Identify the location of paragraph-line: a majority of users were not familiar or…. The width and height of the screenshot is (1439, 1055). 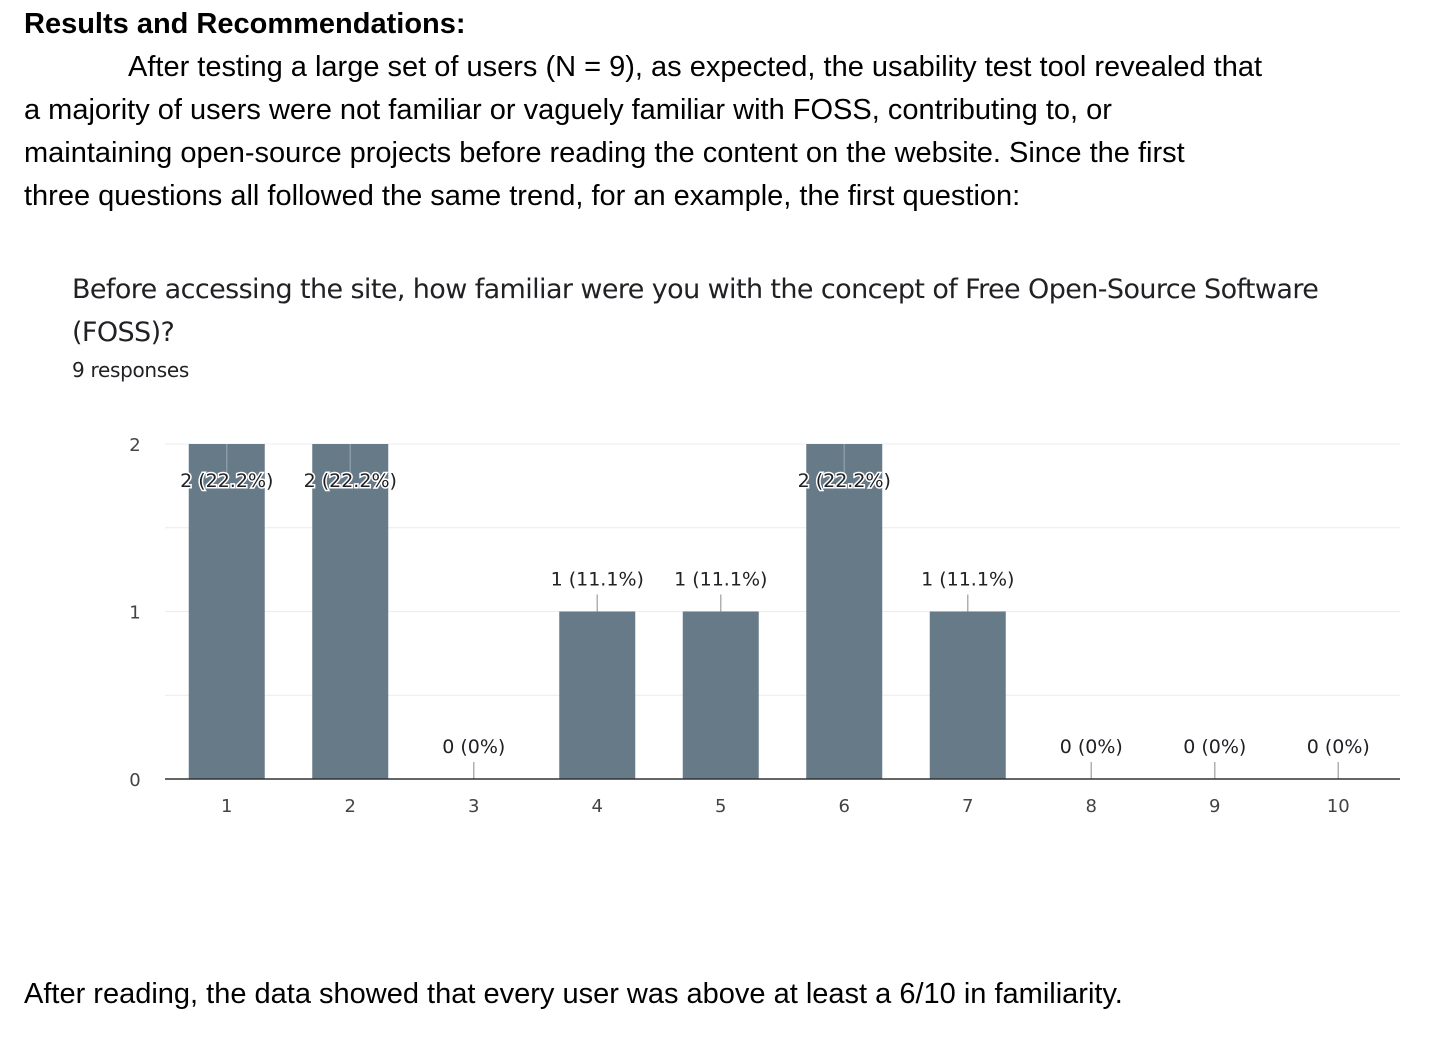
(568, 110).